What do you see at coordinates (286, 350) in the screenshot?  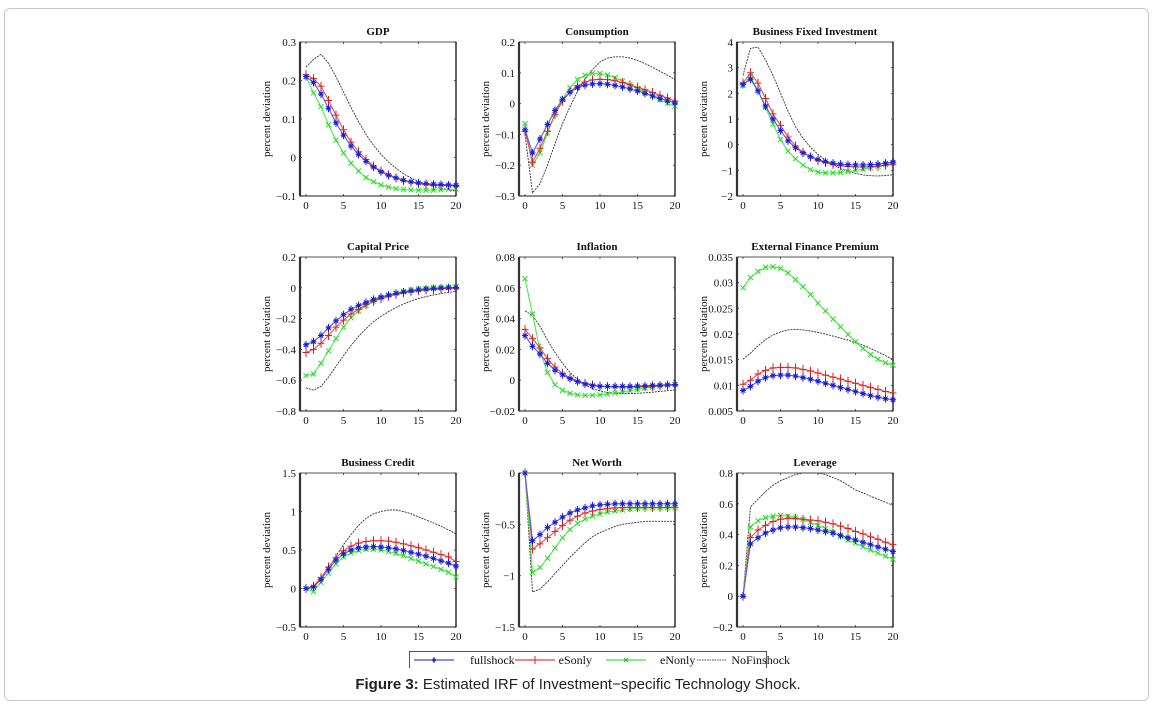 I see `y-tick-label: −0.4` at bounding box center [286, 350].